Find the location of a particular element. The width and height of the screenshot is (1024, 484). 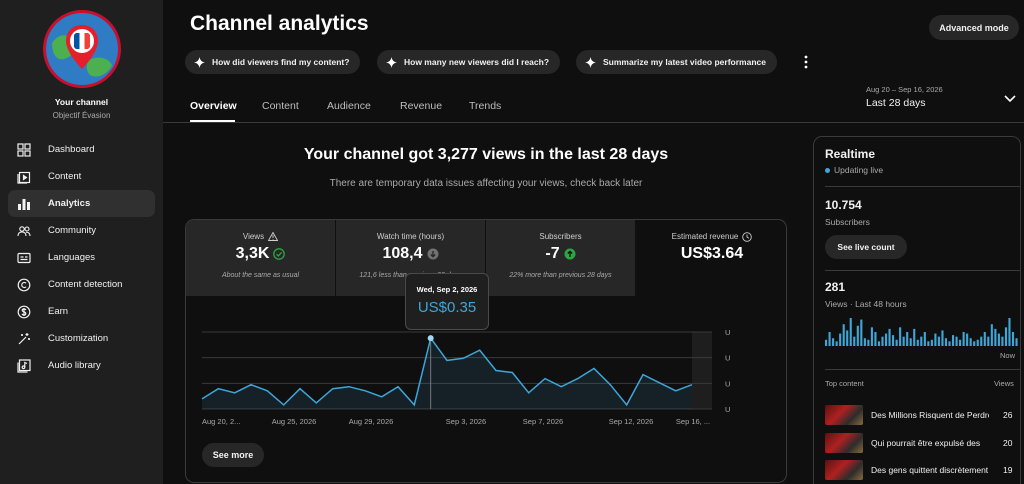

chart-tooltip: Wed, Sep 2, 2026 US$0.35 is located at coordinates (447, 301).